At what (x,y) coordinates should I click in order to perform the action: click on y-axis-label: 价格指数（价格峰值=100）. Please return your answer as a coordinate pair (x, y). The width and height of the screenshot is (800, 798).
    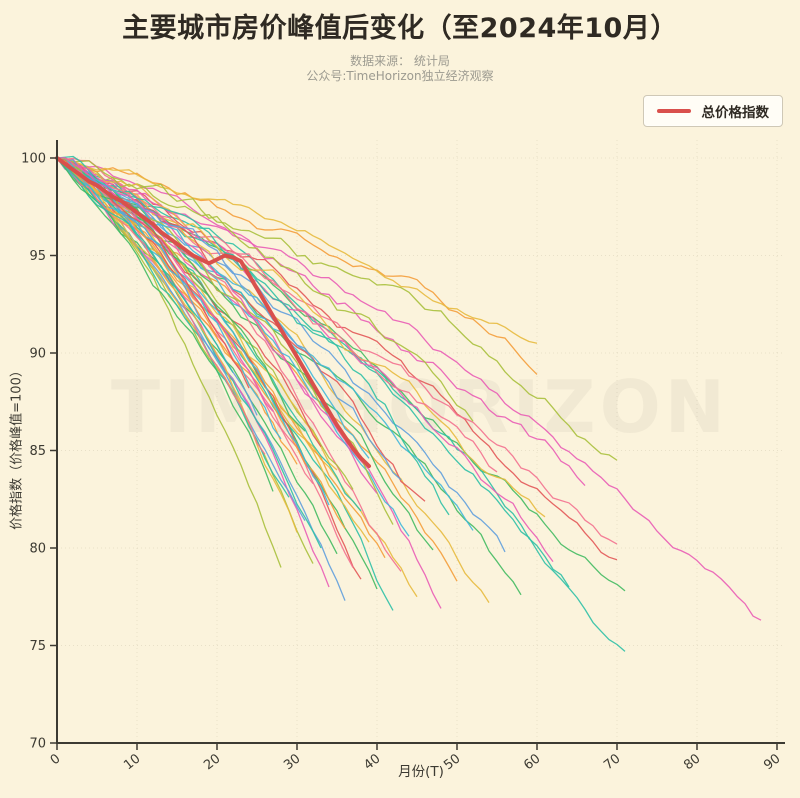
    Looking at the image, I should click on (17, 447).